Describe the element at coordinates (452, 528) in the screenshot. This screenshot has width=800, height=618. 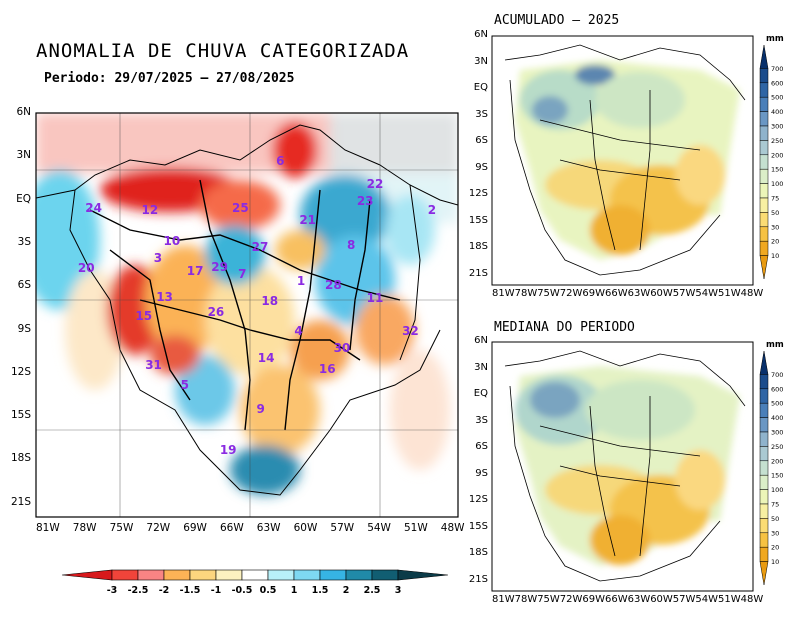
I see `lon-tick-label: 48W` at that location.